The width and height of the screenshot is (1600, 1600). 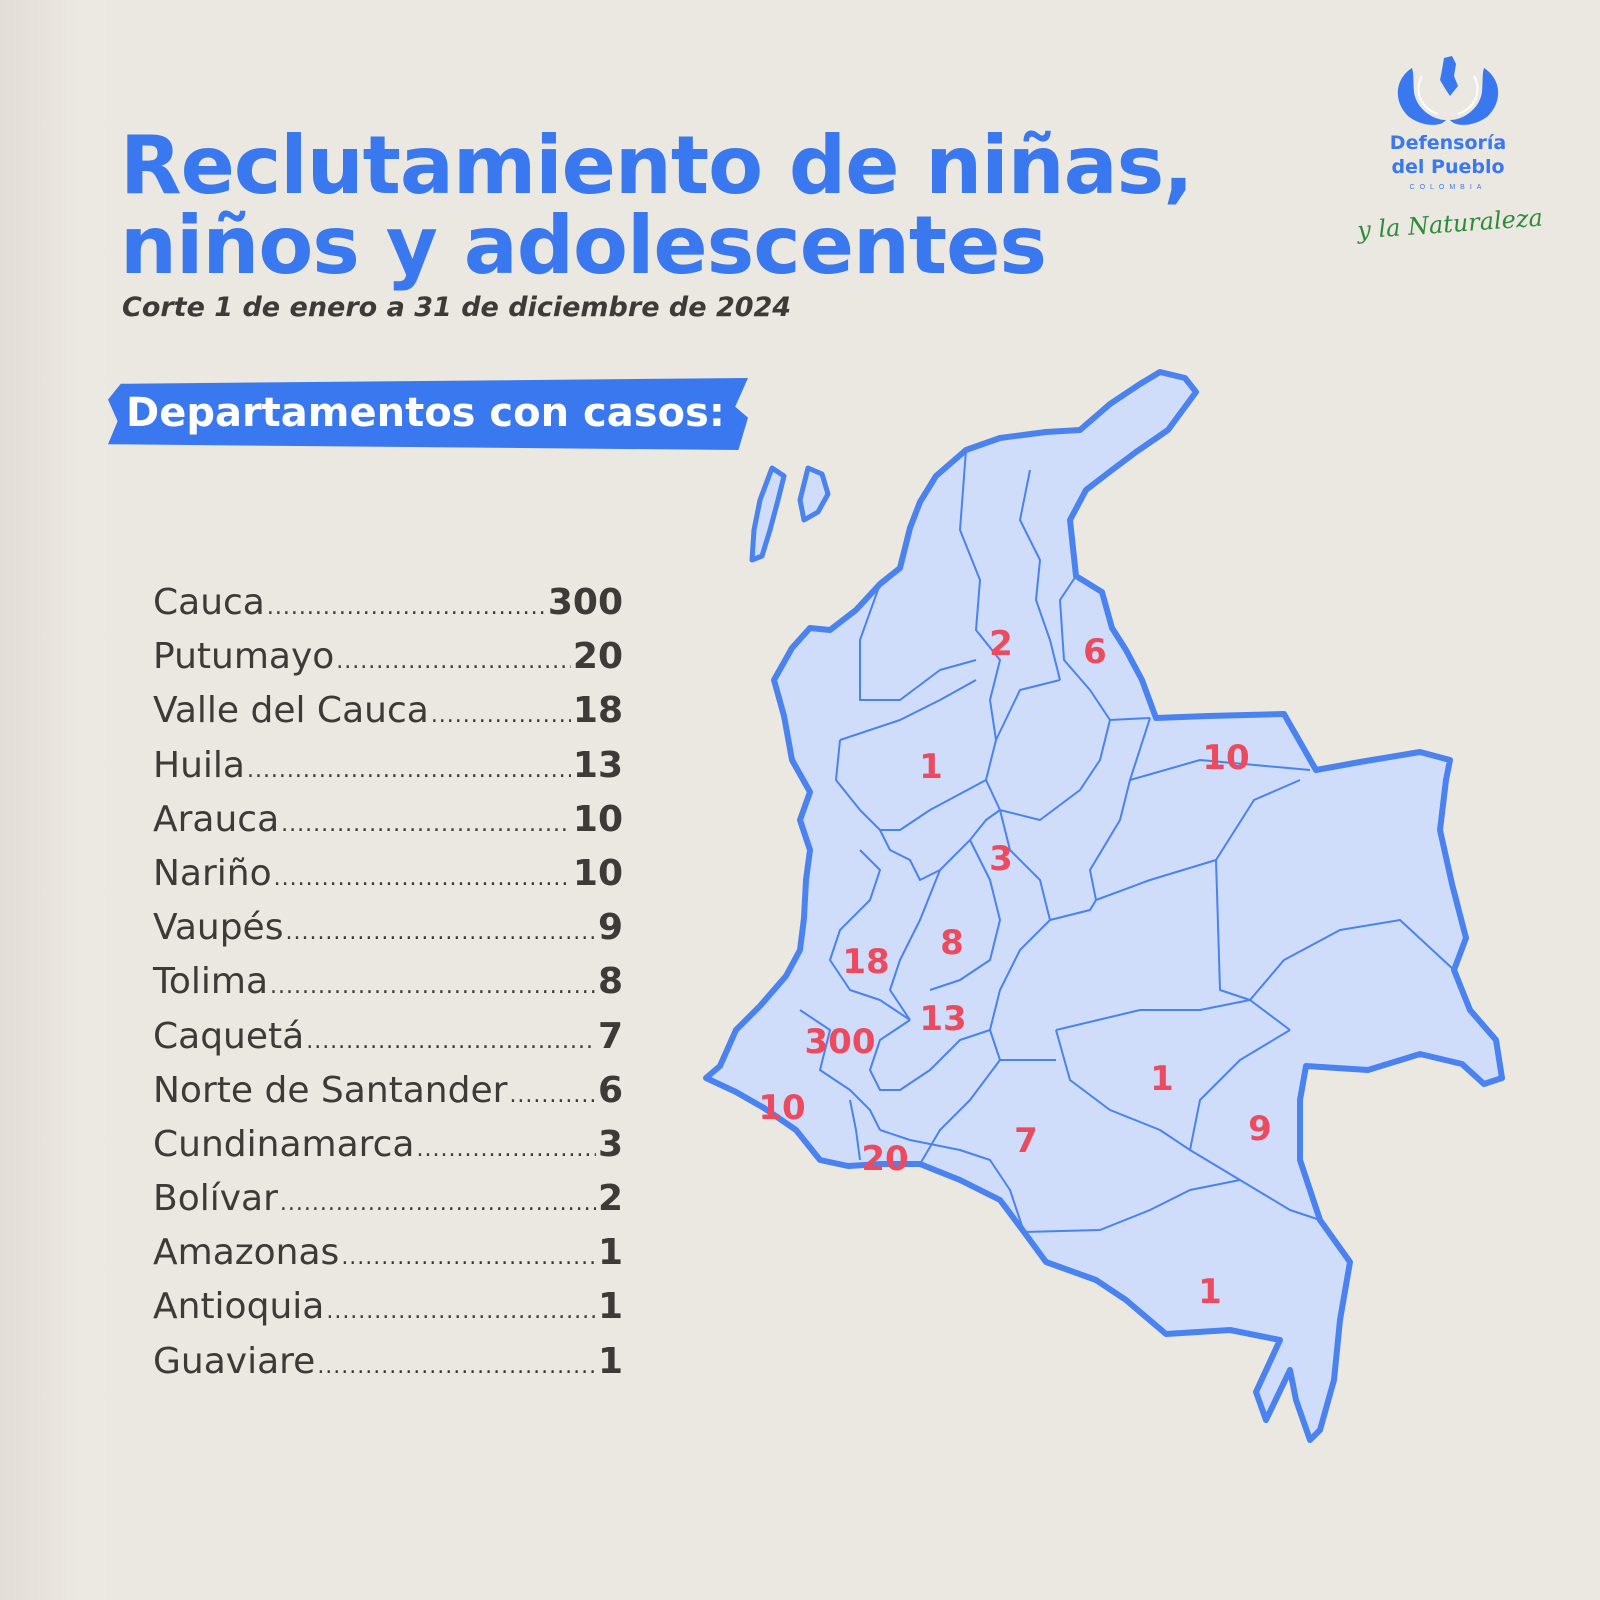 I want to click on border-vichada-guainia, so click(x=1335, y=930).